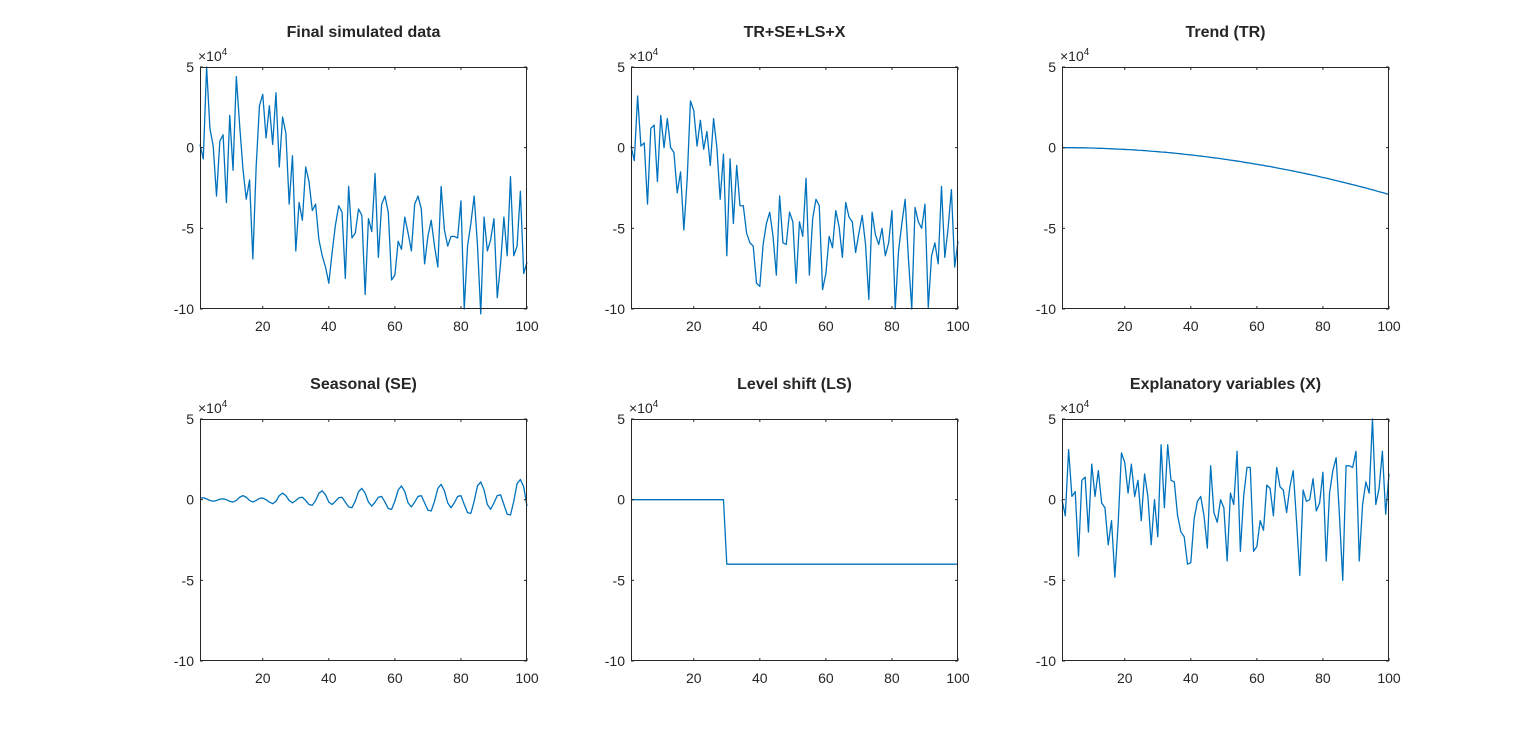 The width and height of the screenshot is (1536, 744). Describe the element at coordinates (794, 32) in the screenshot. I see `subplot-title: TR+SE+LS+X` at that location.